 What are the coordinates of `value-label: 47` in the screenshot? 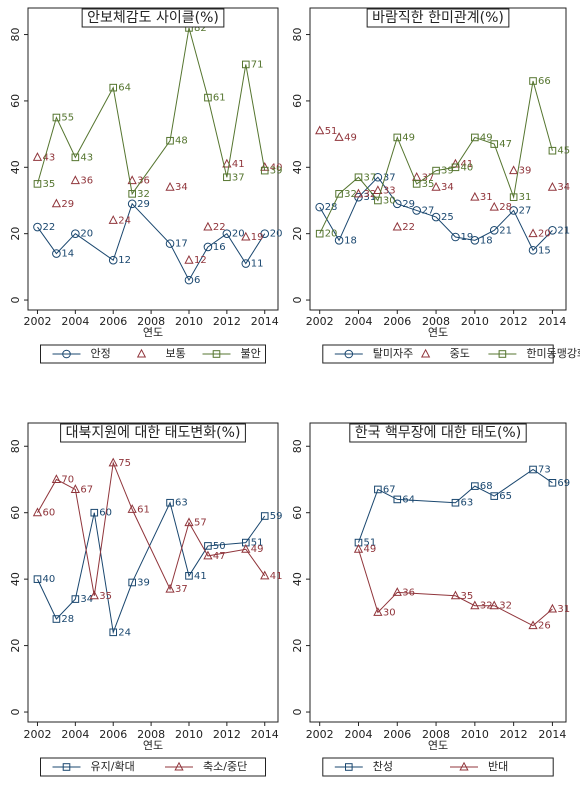 It's located at (505, 144).